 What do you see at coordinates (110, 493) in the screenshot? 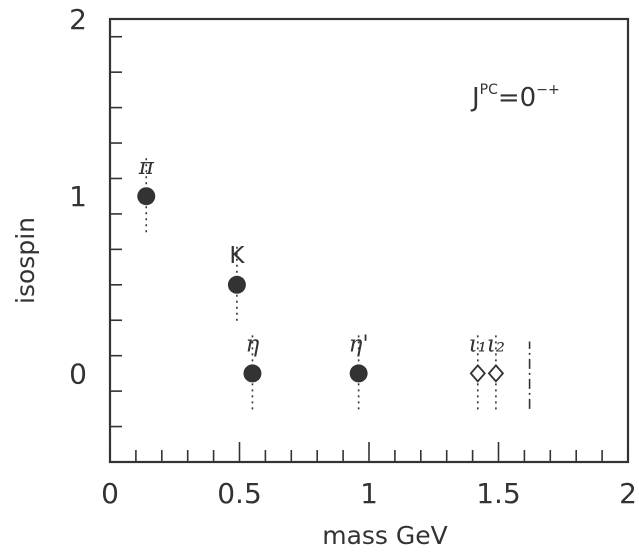
I see `x-tick-label: 0` at bounding box center [110, 493].